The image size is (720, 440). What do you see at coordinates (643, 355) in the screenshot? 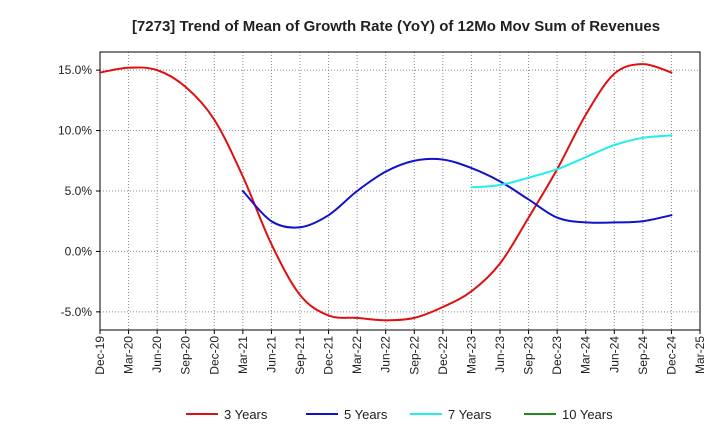
I see `x-tick-label: Sep-24` at bounding box center [643, 355].